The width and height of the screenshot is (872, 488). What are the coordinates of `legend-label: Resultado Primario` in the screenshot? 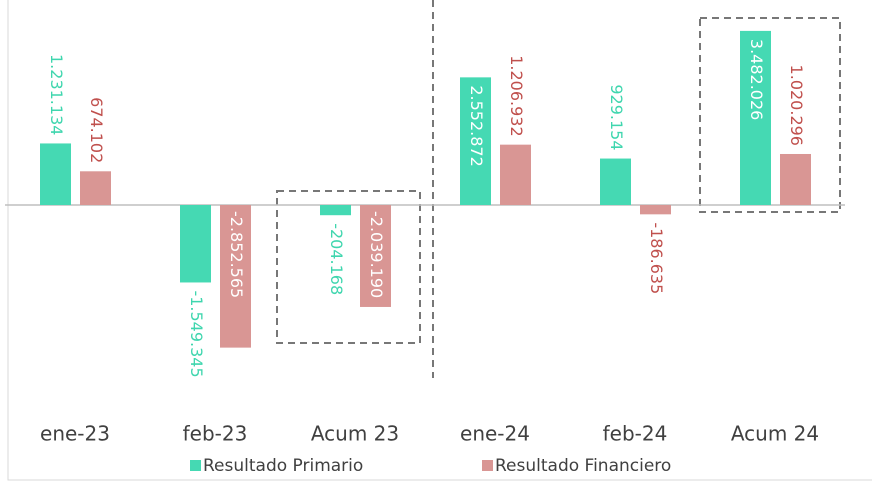 It's located at (283, 466).